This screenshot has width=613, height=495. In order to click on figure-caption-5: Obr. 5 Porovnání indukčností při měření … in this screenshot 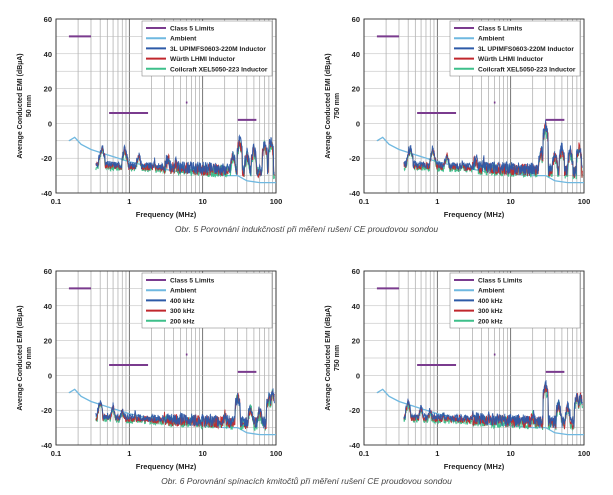, I will do `click(306, 229)`.